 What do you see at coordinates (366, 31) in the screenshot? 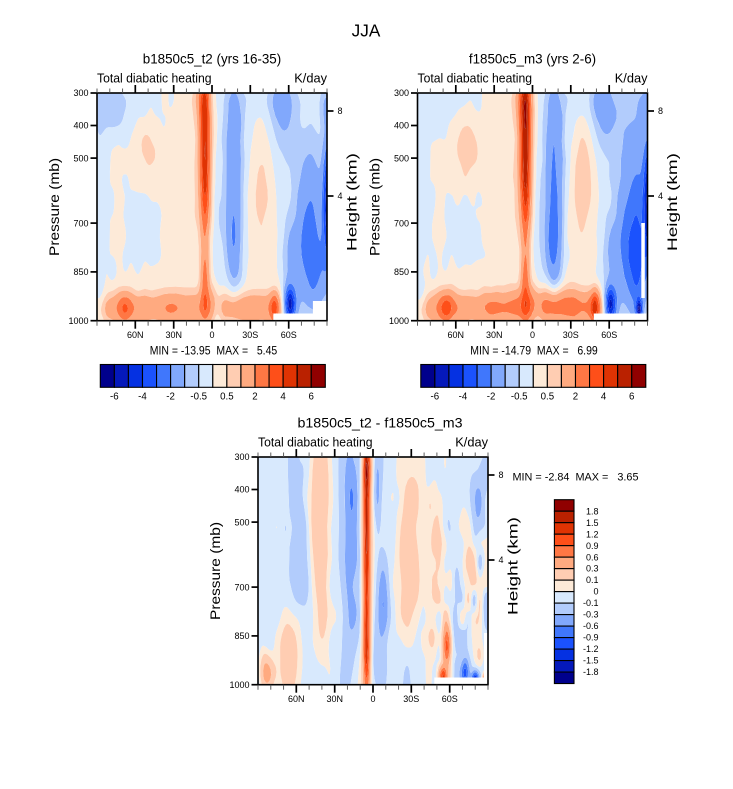
I see `svg-text: JJA` at bounding box center [366, 31].